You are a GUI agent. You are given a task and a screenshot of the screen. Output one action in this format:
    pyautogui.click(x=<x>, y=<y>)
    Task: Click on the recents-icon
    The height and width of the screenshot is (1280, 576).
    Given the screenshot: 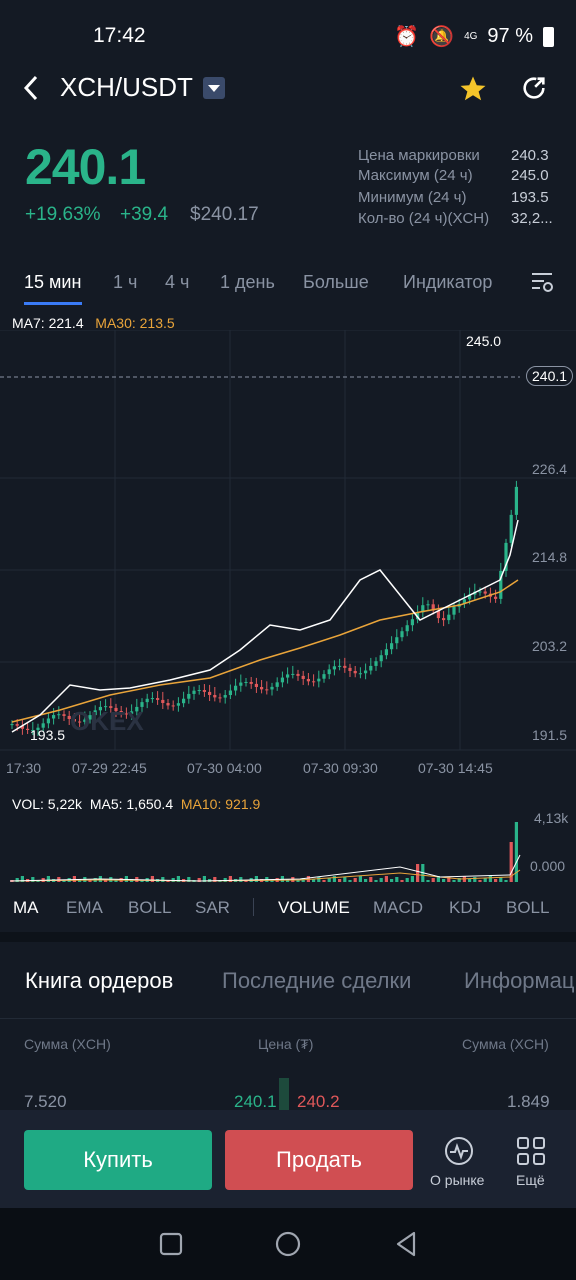 What is the action you would take?
    pyautogui.click(x=171, y=1244)
    